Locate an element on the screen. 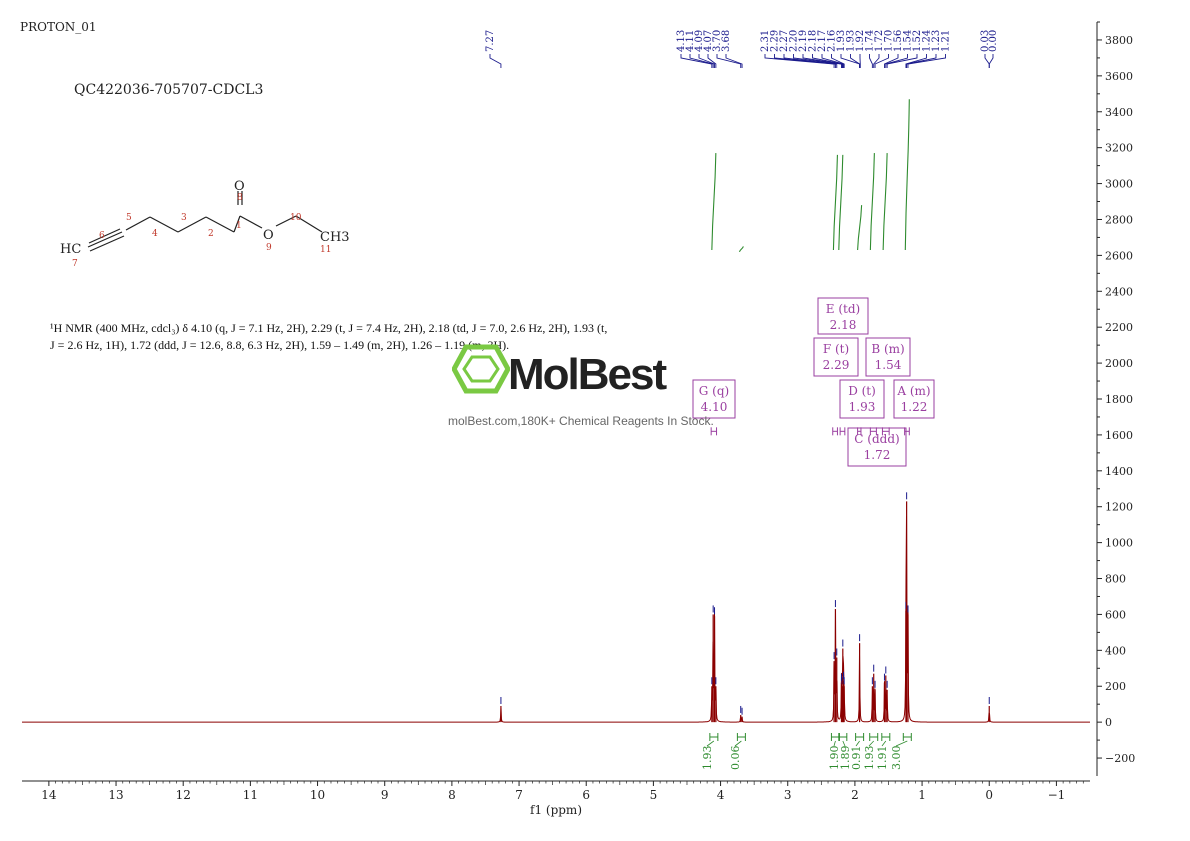 Image resolution: width=1190 pixels, height=841 pixels. atom-o8-num: 8 is located at coordinates (240, 198).